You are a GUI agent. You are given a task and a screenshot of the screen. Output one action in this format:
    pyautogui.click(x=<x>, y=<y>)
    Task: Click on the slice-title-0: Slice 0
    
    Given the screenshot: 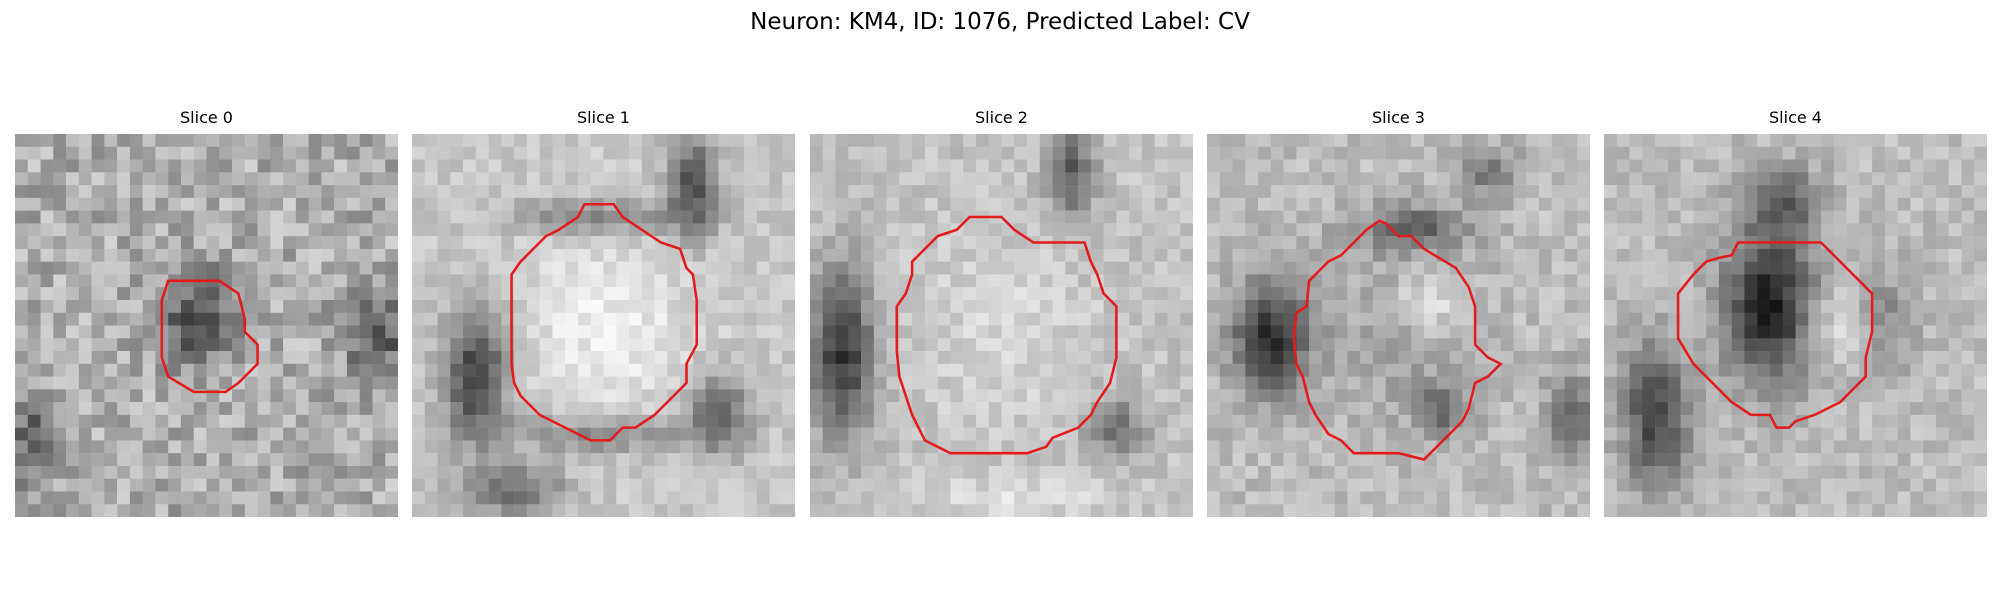 What is the action you would take?
    pyautogui.click(x=206, y=117)
    